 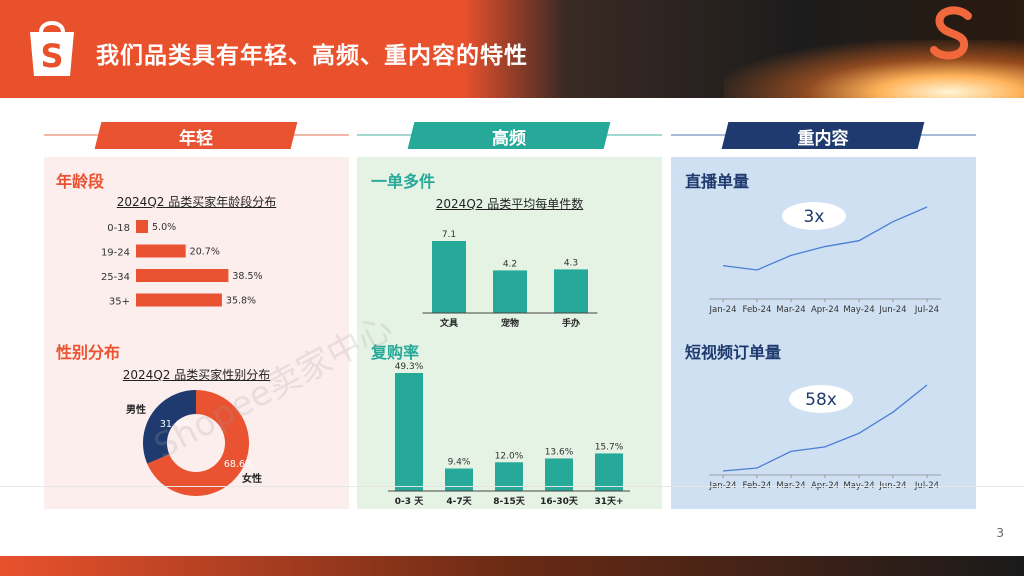 What do you see at coordinates (509, 139) in the screenshot?
I see `column-header-label: 高频` at bounding box center [509, 139].